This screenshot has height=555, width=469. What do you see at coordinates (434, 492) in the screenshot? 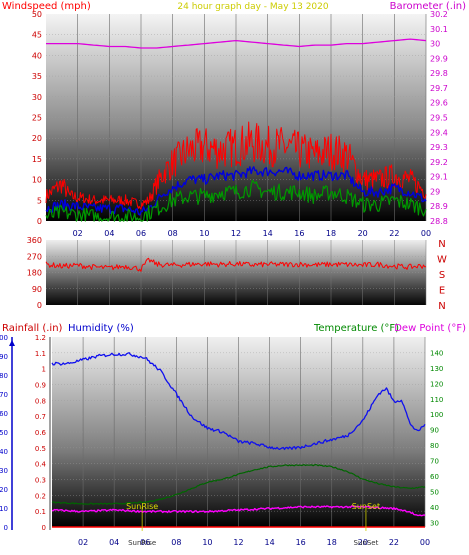
I see `temperature-tick-label: 50` at bounding box center [434, 492].